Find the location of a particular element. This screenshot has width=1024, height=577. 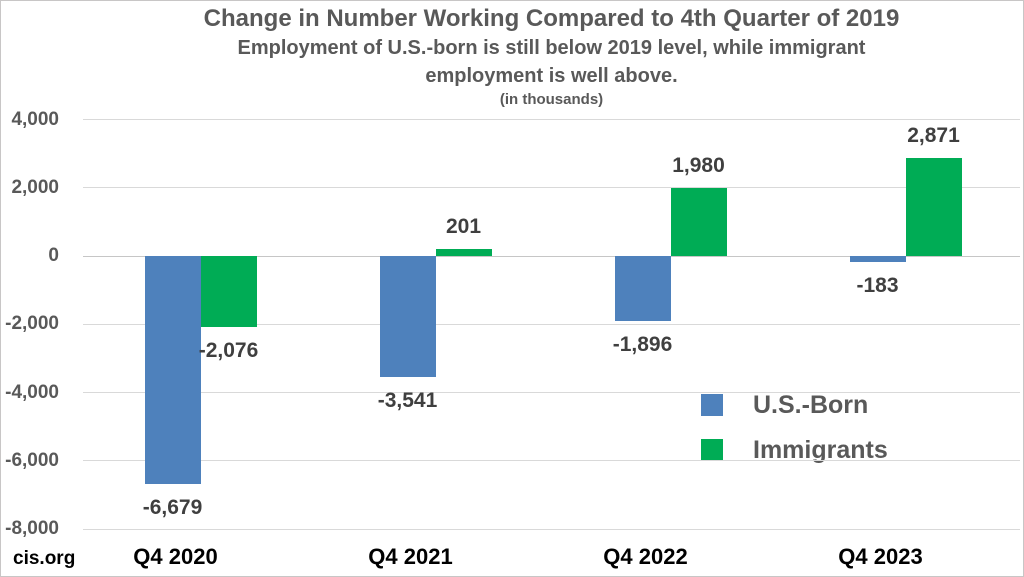

legend-label-us-born: U.S.-Born is located at coordinates (811, 405).